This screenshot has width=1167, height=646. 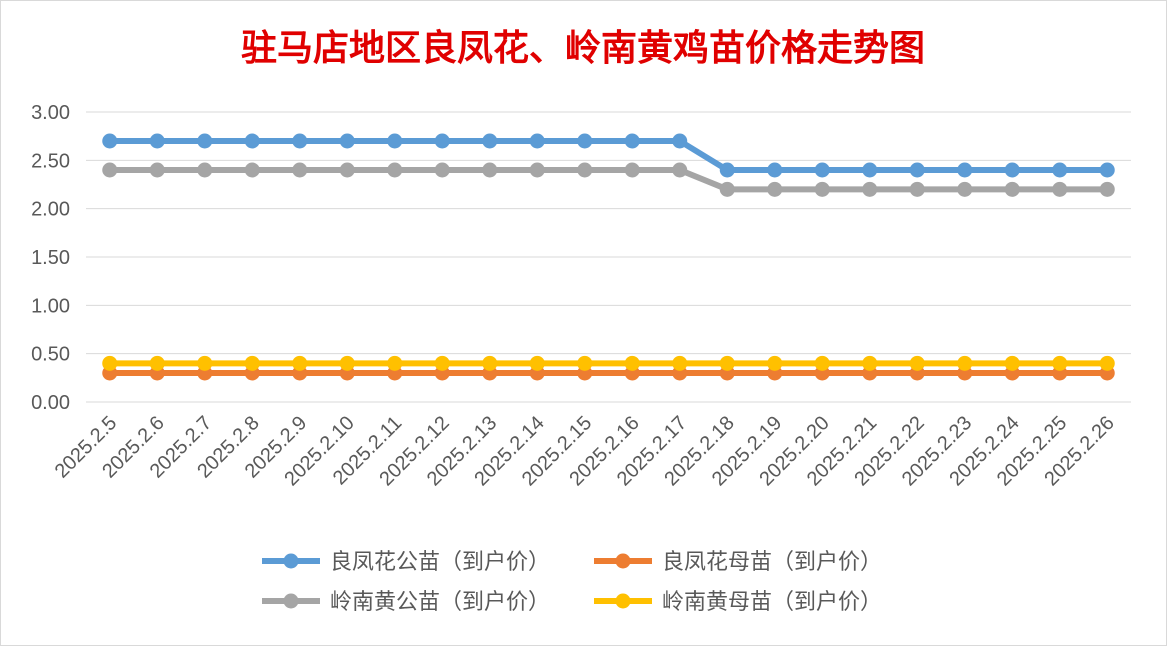 I want to click on y-tick-label: 2.00, so click(x=50, y=210).